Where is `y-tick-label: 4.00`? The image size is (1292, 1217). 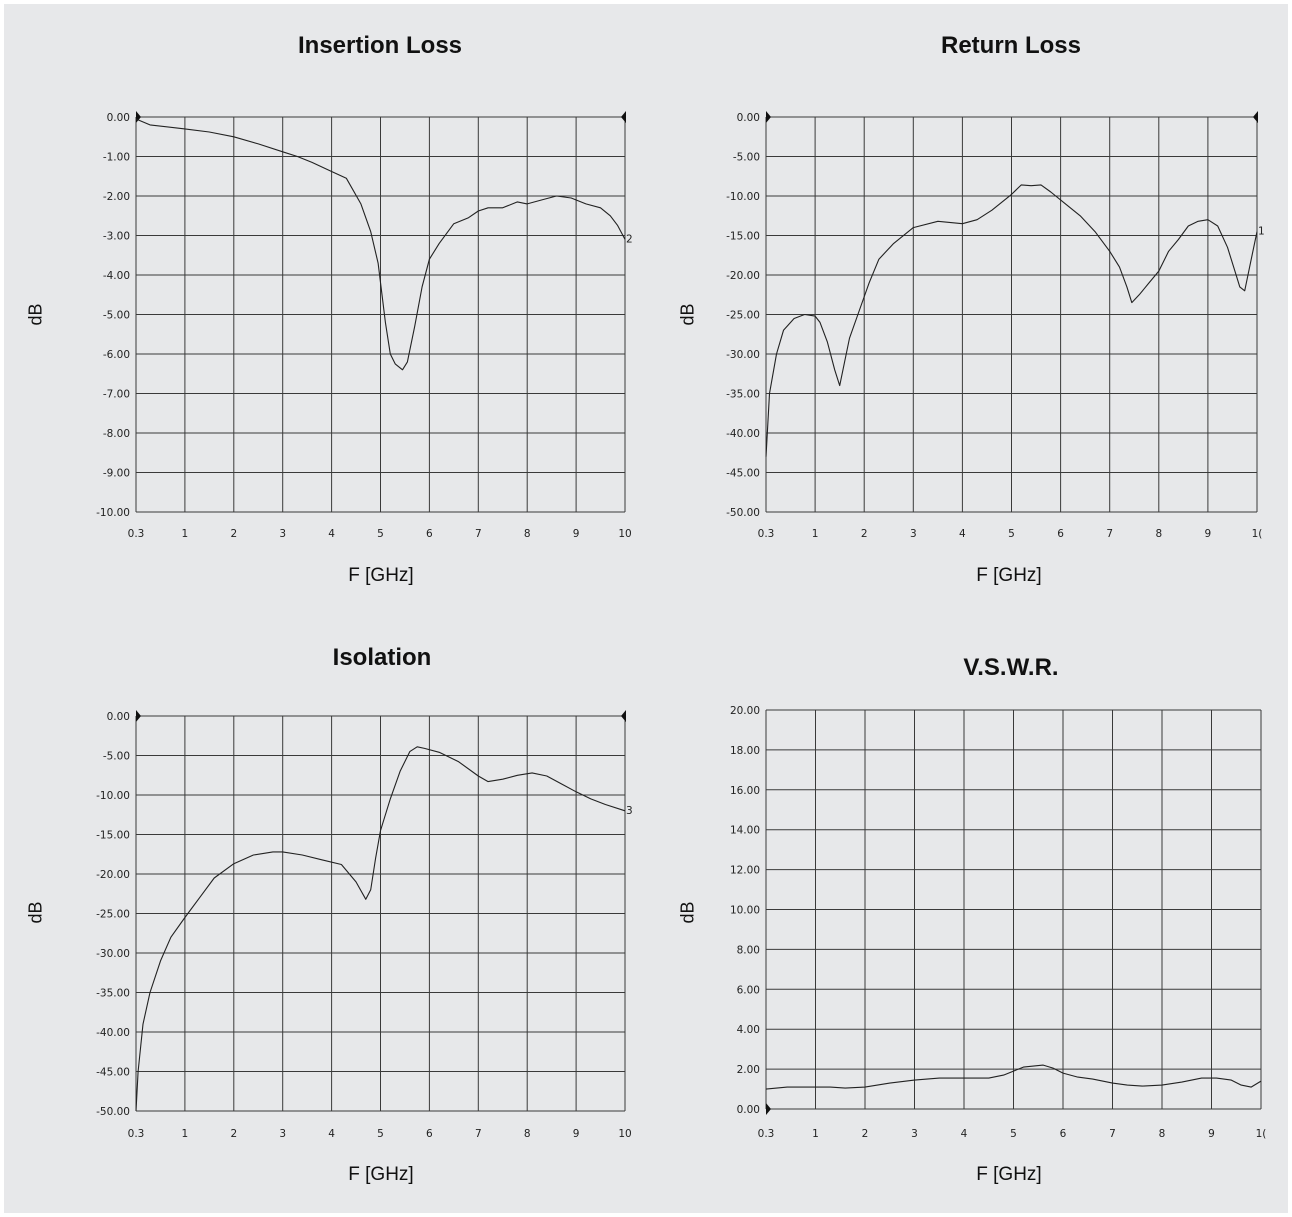 y-tick-label: 4.00 is located at coordinates (748, 1030).